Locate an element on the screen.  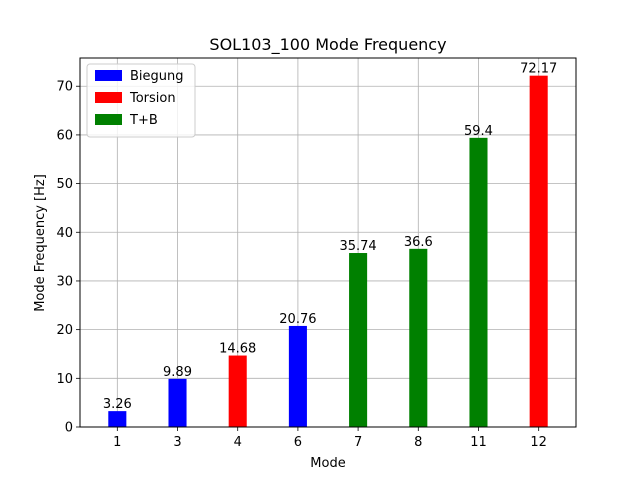
x-axis-label: Mode is located at coordinates (327, 463).